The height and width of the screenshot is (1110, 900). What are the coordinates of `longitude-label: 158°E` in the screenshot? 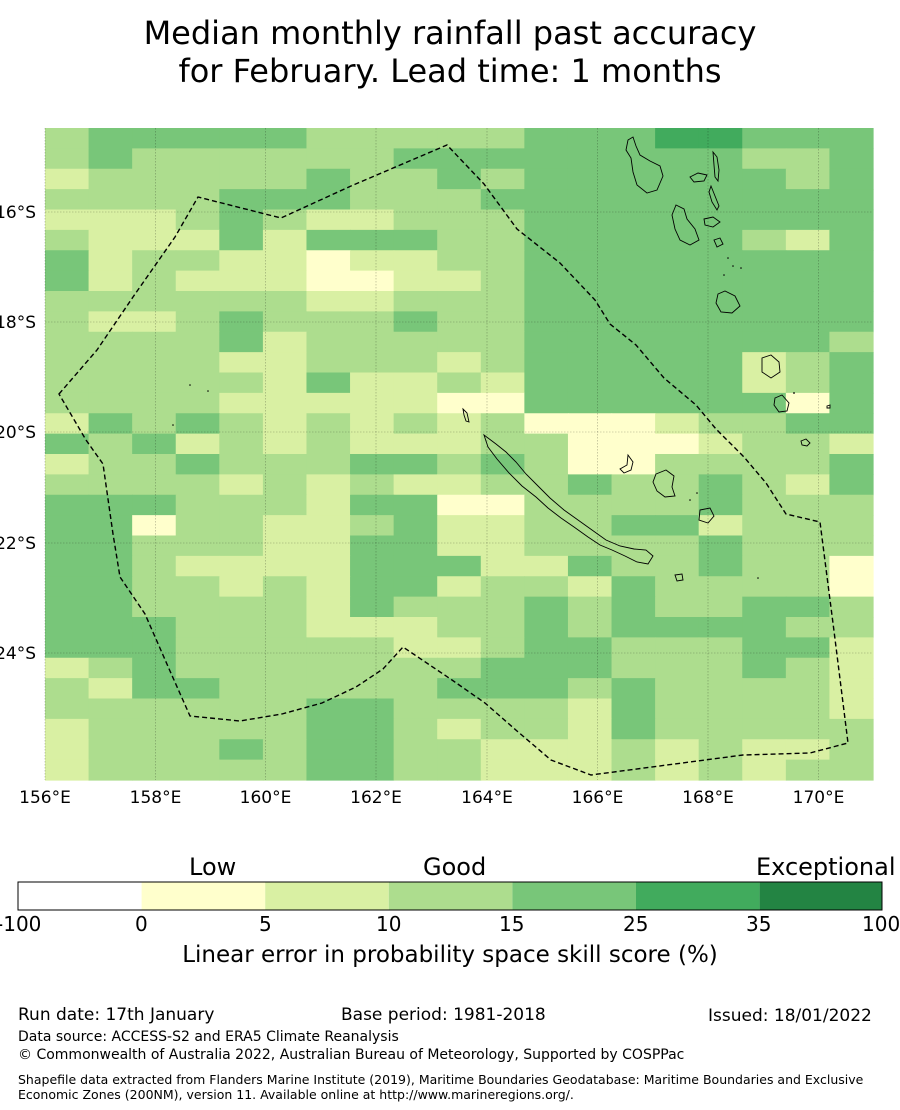 It's located at (156, 798).